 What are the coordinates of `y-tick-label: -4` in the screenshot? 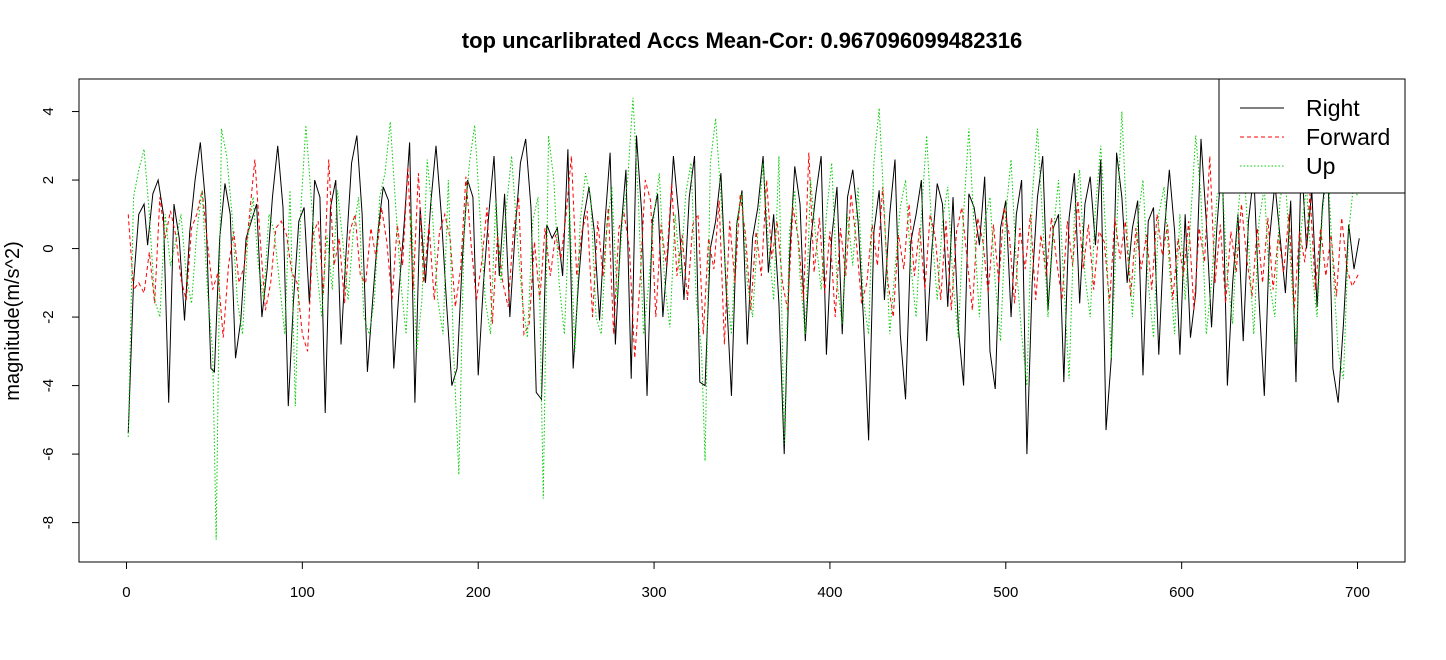 It's located at (48, 385).